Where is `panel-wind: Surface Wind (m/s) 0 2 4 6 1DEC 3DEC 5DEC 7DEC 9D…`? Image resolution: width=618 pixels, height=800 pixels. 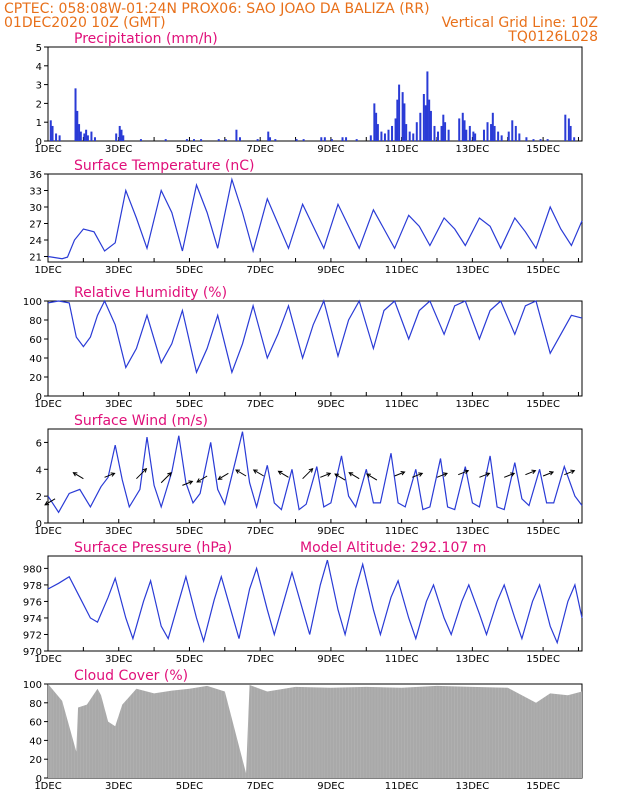 panel-wind: Surface Wind (m/s) 0 2 4 6 1DEC 3DEC 5DEC 7DEC 9D… is located at coordinates (308, 475).